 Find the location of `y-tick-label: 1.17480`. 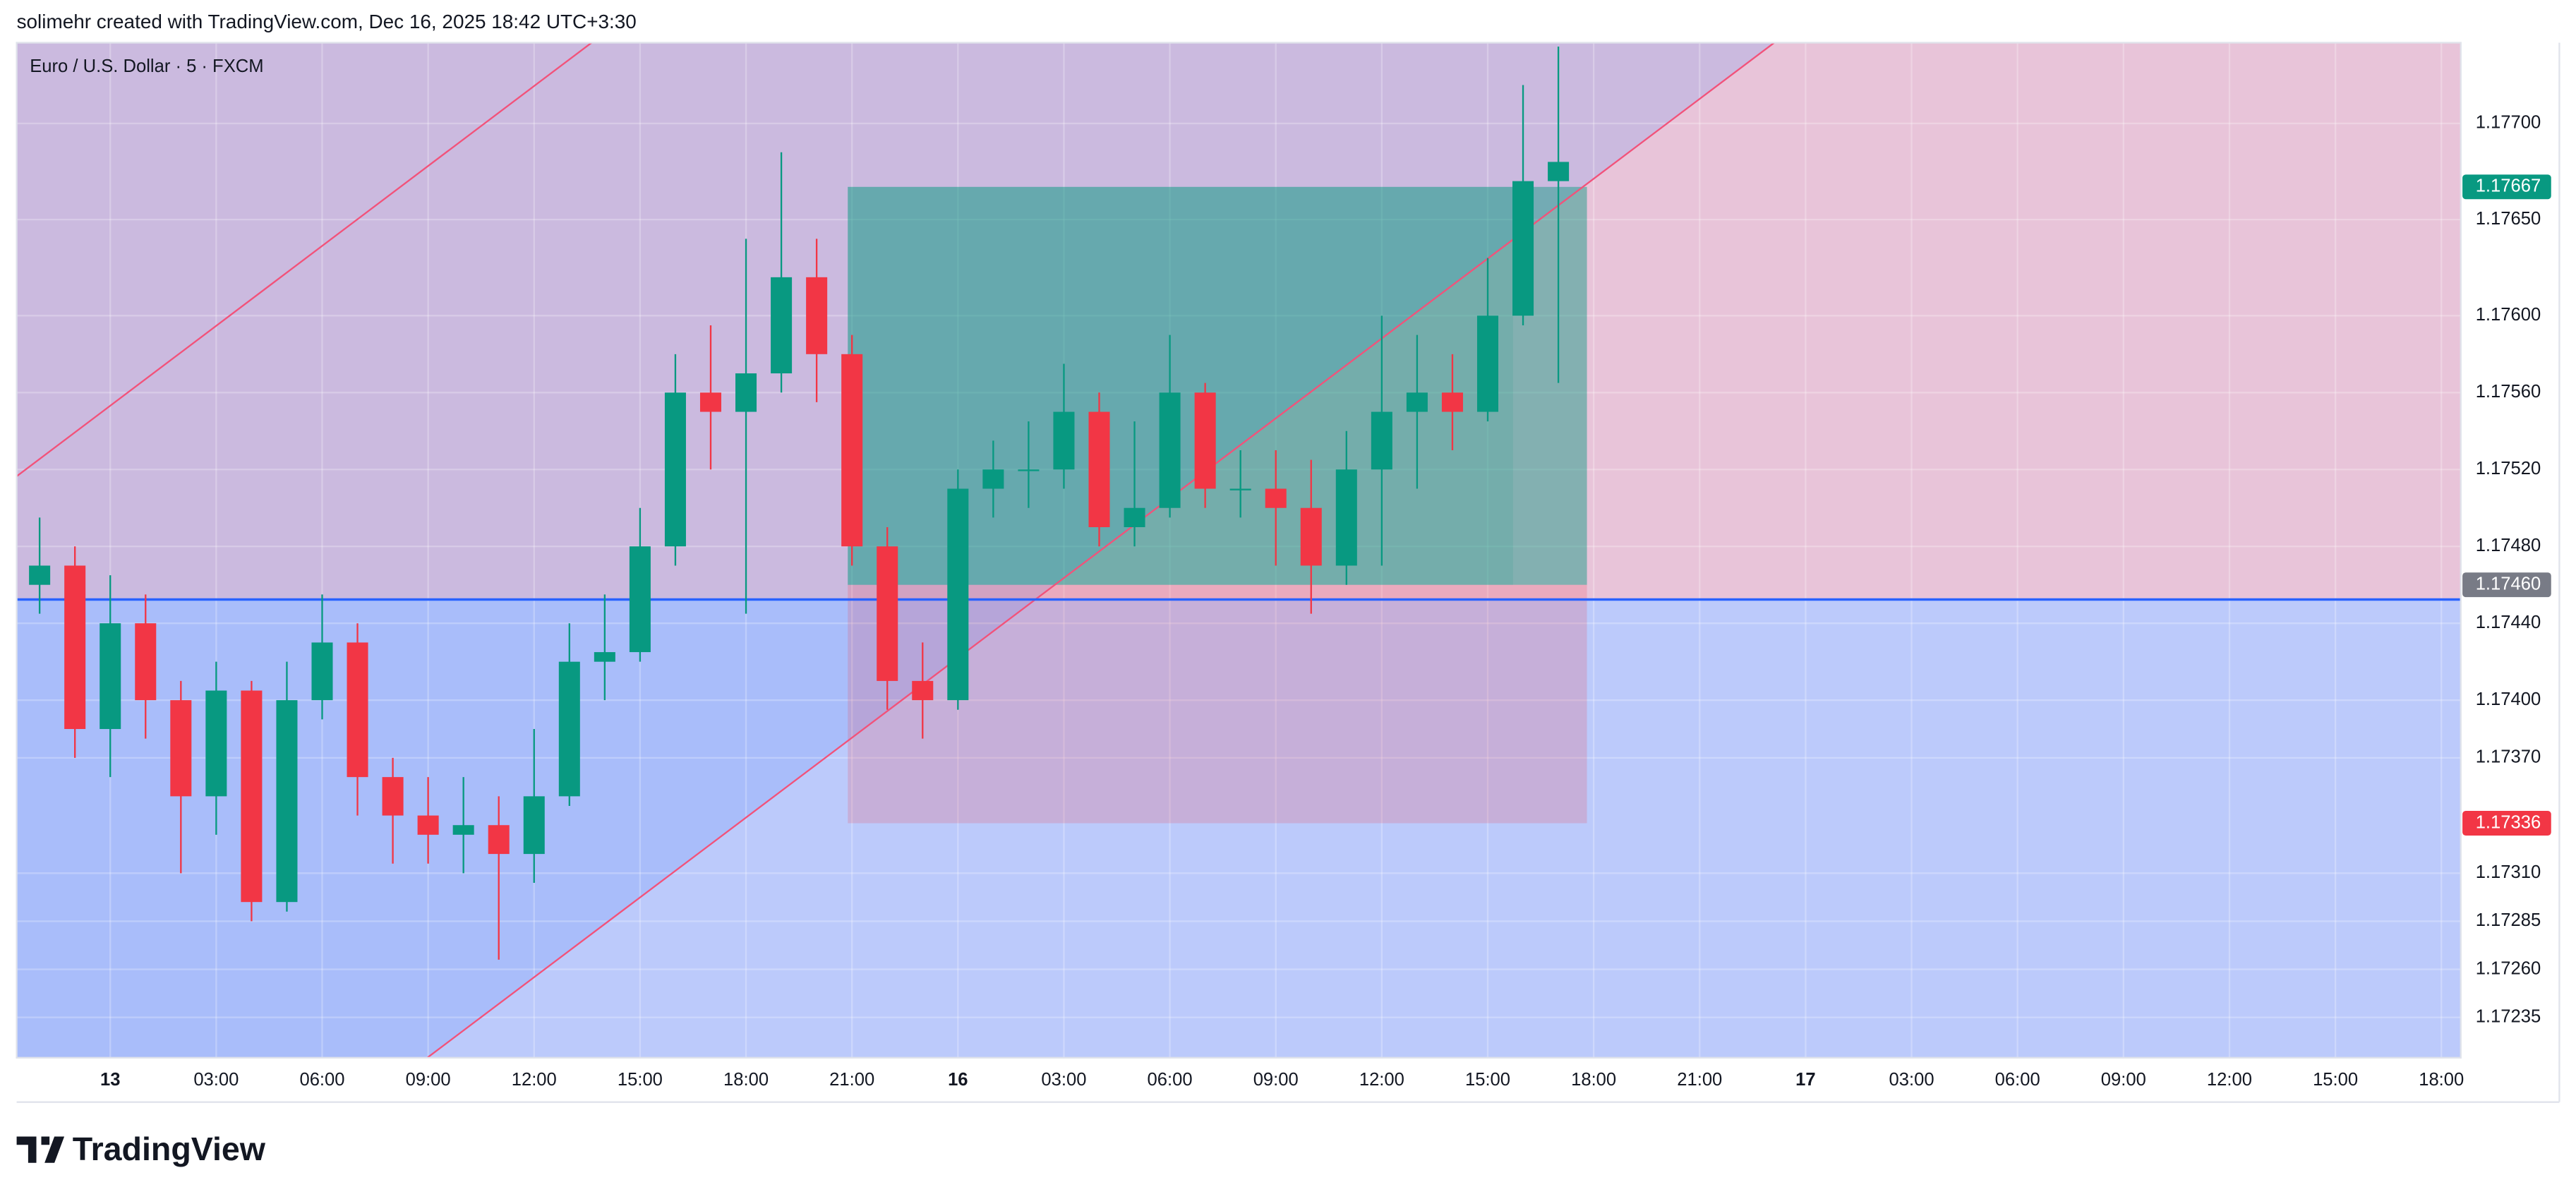

y-tick-label: 1.17480 is located at coordinates (2508, 545).